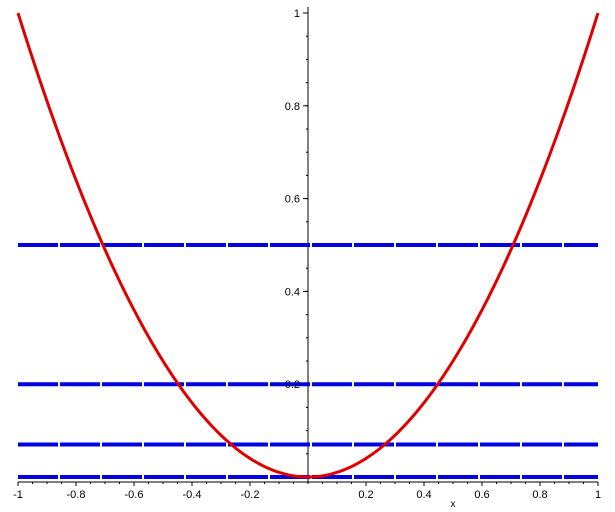  What do you see at coordinates (365, 495) in the screenshot?
I see `x-tick-label: 0.2` at bounding box center [365, 495].